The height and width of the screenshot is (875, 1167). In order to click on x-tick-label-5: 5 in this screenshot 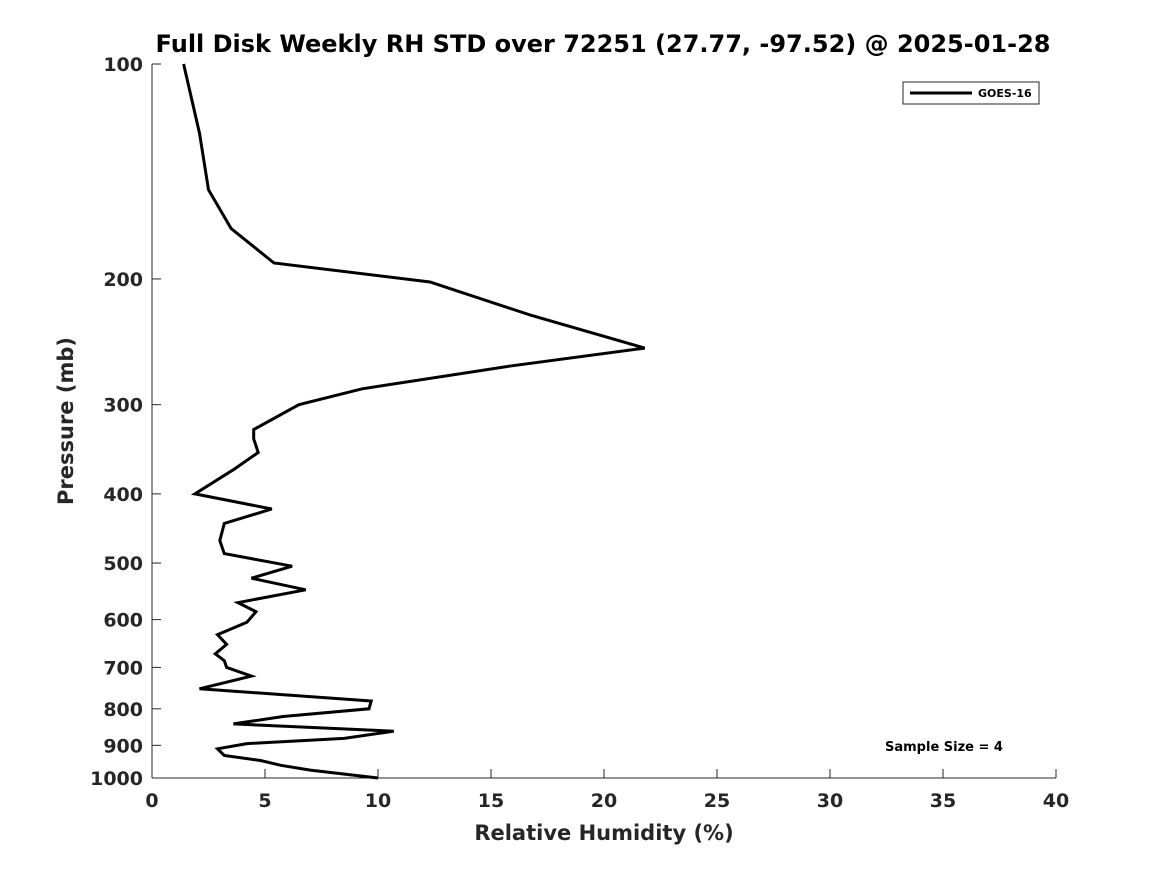, I will do `click(264, 801)`.